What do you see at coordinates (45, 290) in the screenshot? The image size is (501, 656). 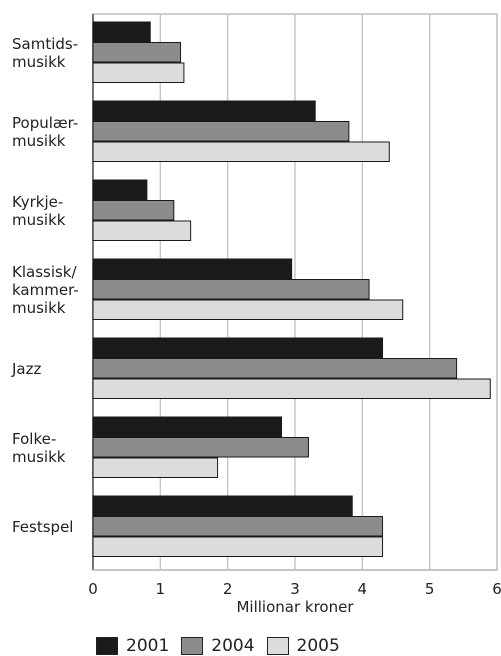 I see `category-label: Klassisk/kammer-musikk` at bounding box center [45, 290].